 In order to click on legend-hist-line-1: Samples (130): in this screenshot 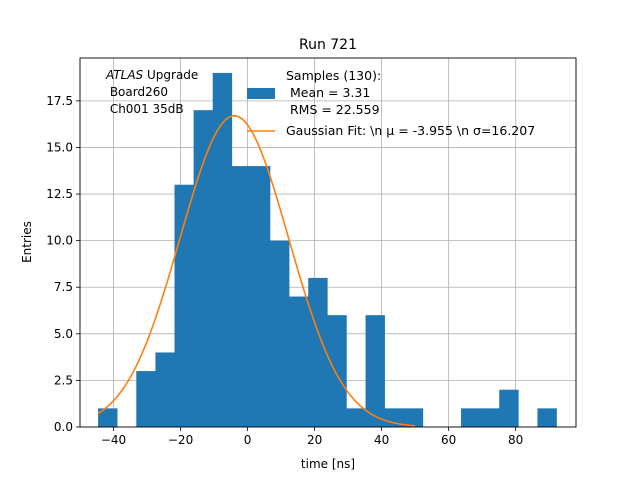, I will do `click(333, 75)`.